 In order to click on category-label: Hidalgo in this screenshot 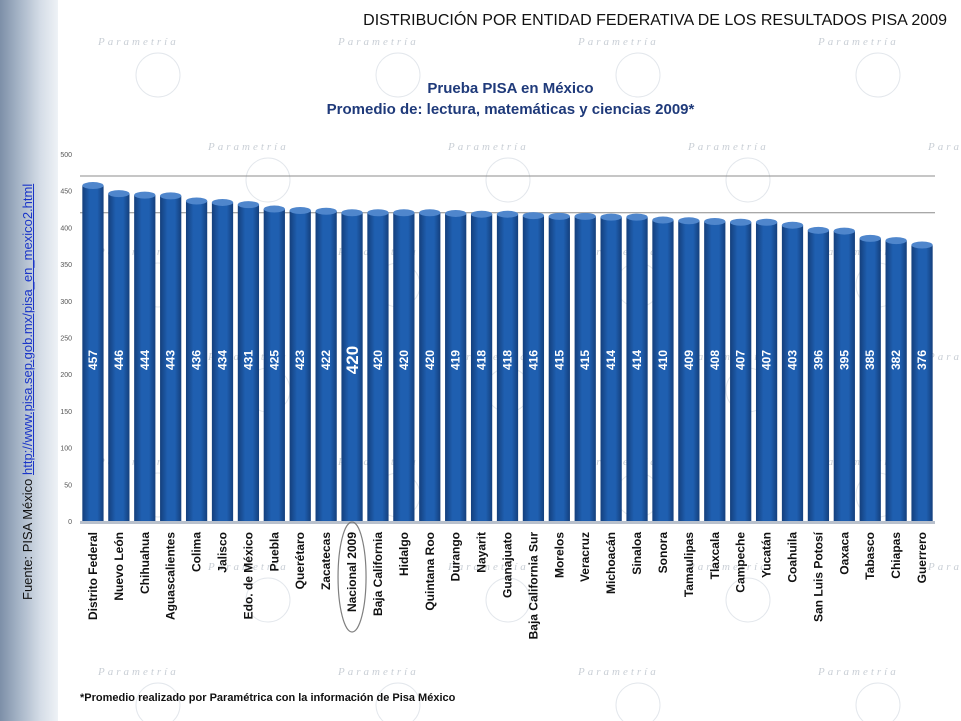, I will do `click(404, 554)`.